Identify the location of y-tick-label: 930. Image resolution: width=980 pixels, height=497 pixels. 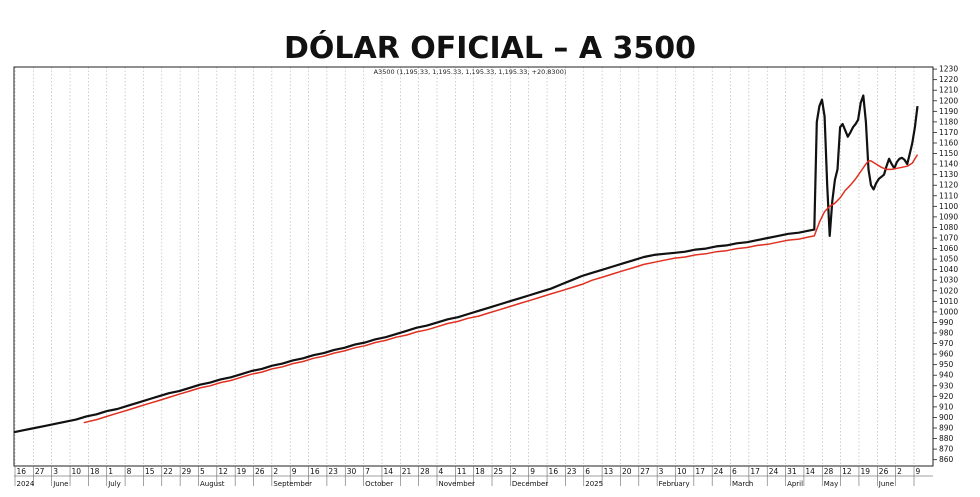
(946, 385).